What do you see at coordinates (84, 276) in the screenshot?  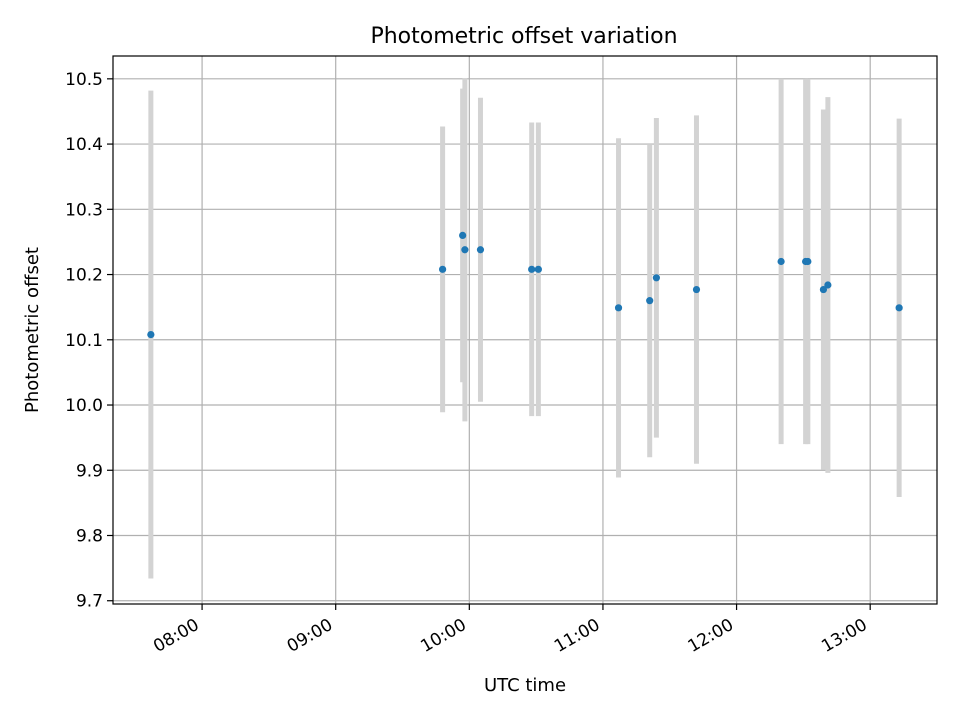 I see `y-tick-label: 10.2` at bounding box center [84, 276].